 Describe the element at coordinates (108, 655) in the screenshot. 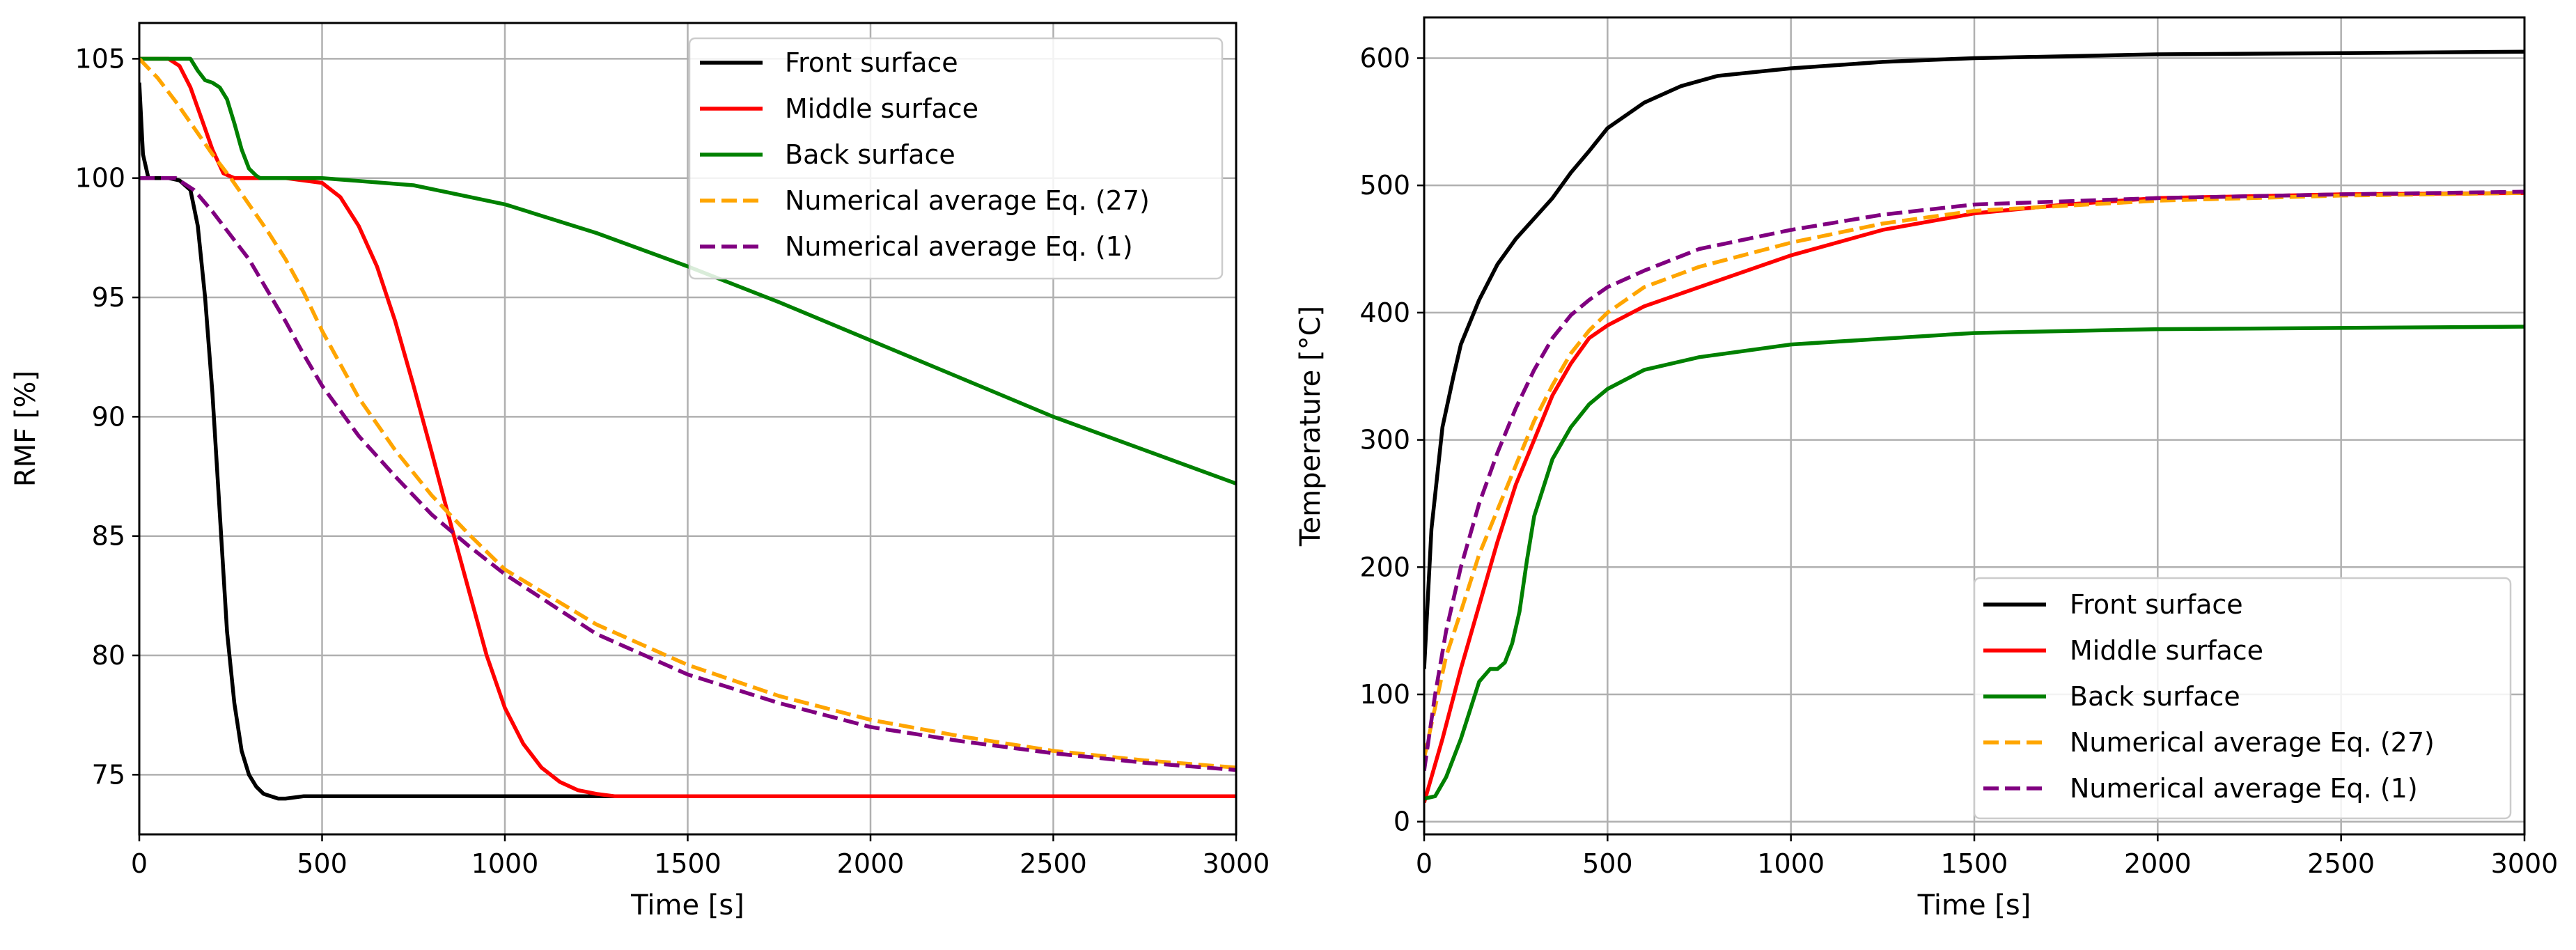

I see `y-tick-label: 80` at that location.